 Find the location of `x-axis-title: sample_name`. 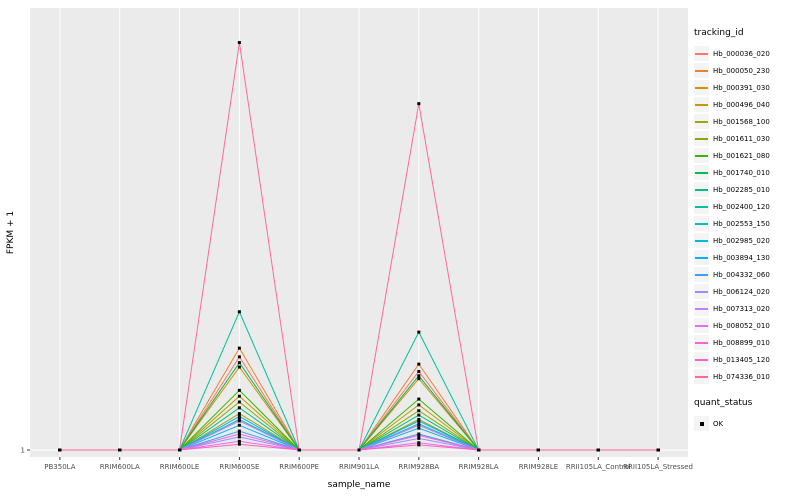

x-axis-title: sample_name is located at coordinates (359, 485).